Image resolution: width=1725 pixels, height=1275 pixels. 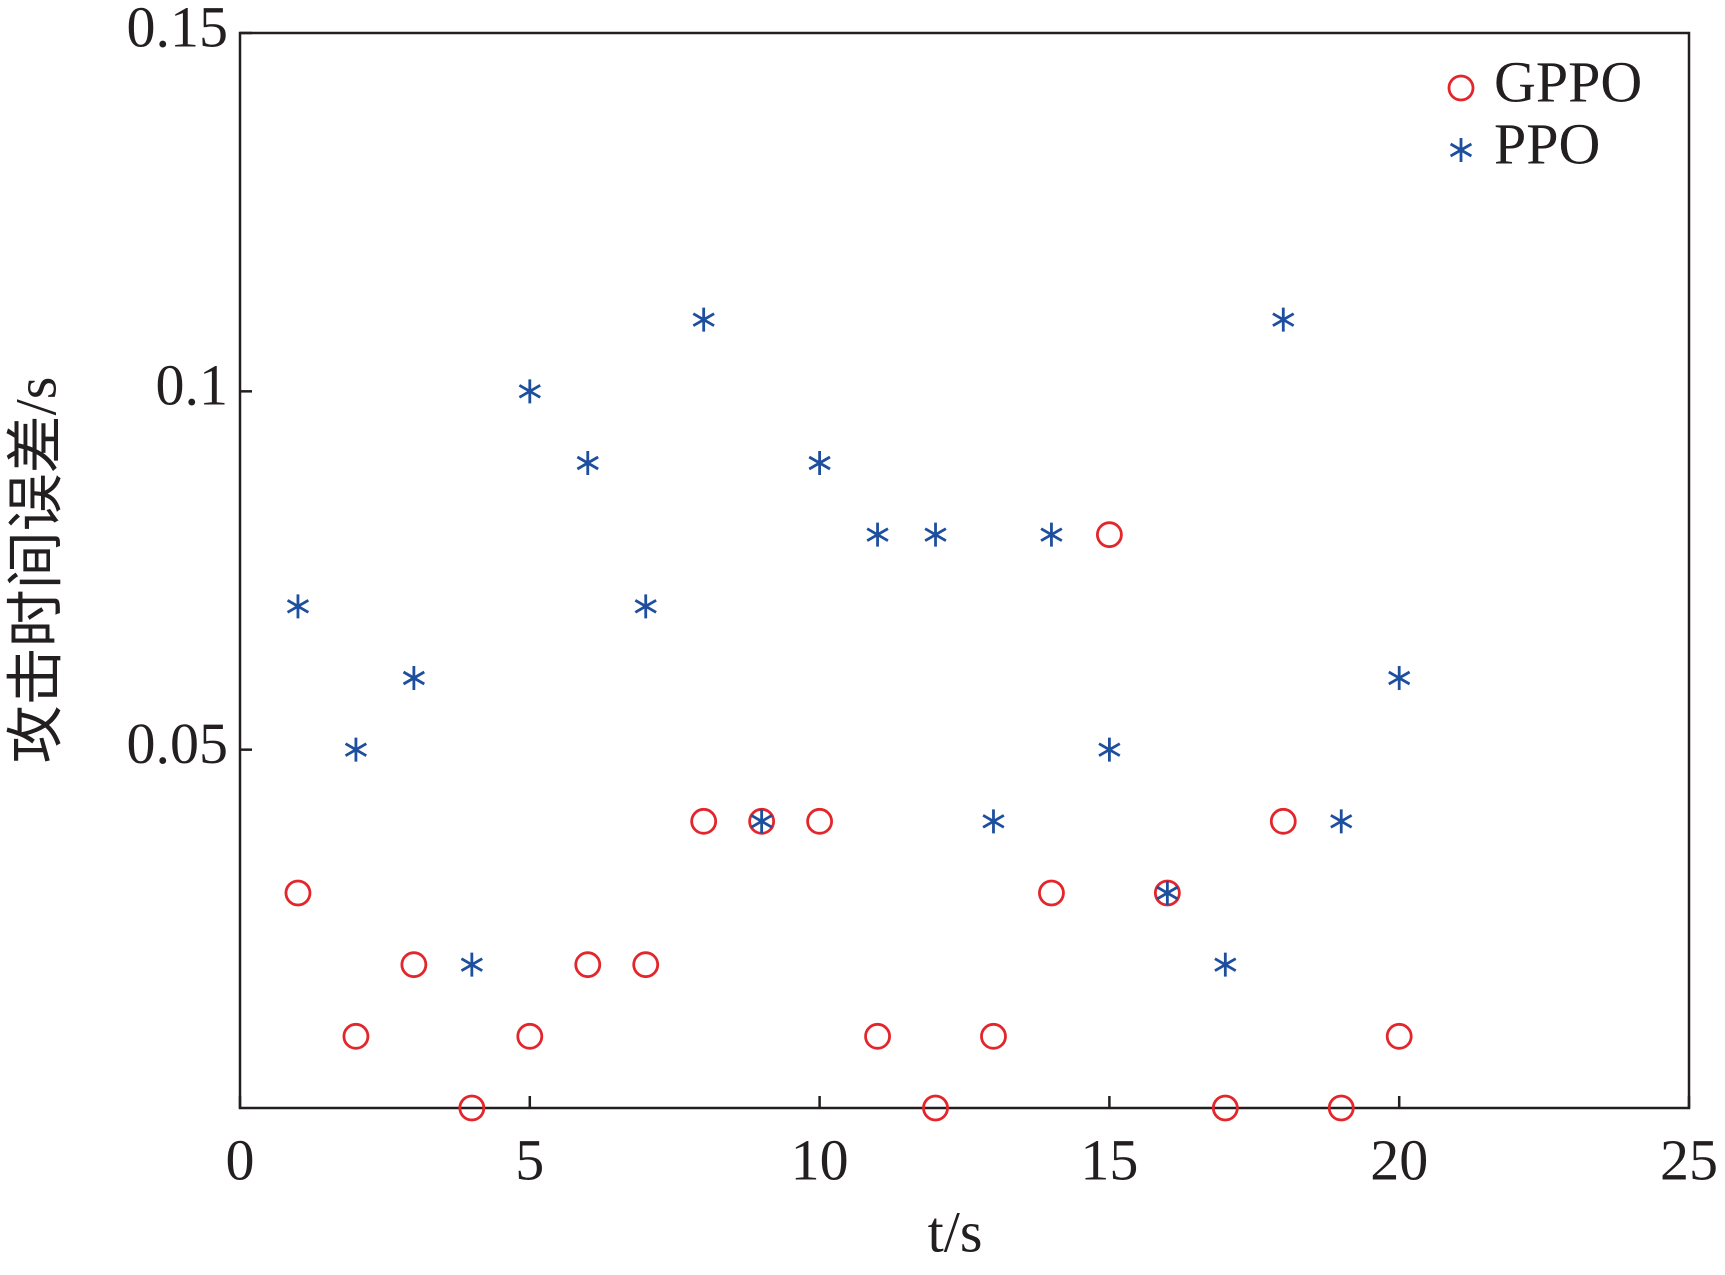 I want to click on y-tick-label: 0.05, so click(x=178, y=743).